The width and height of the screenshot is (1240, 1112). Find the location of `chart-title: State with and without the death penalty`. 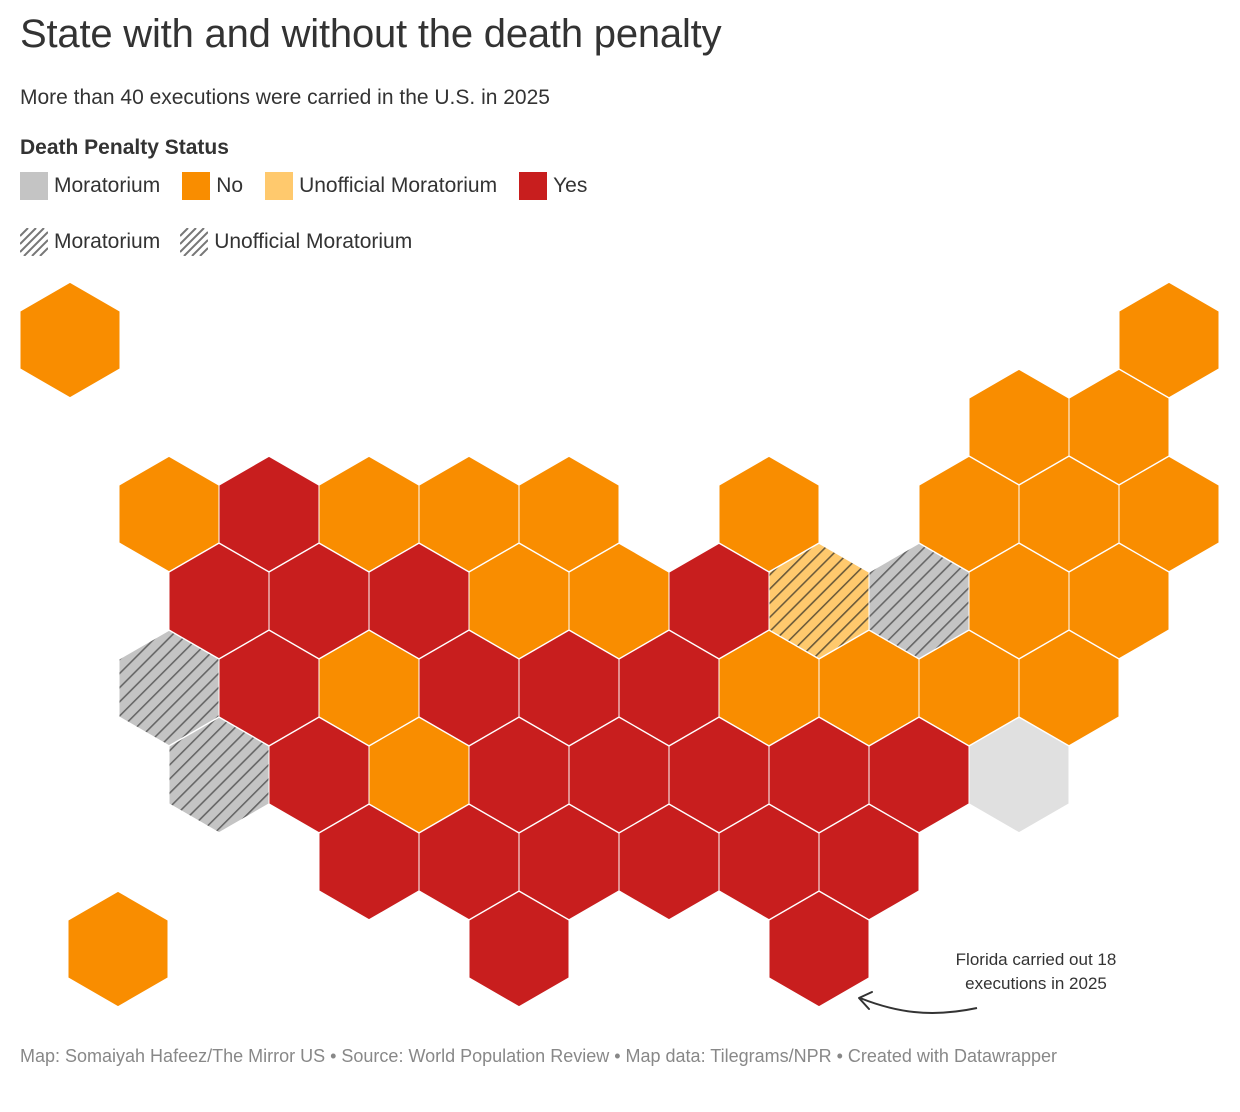

chart-title: State with and without the death penalty is located at coordinates (371, 34).